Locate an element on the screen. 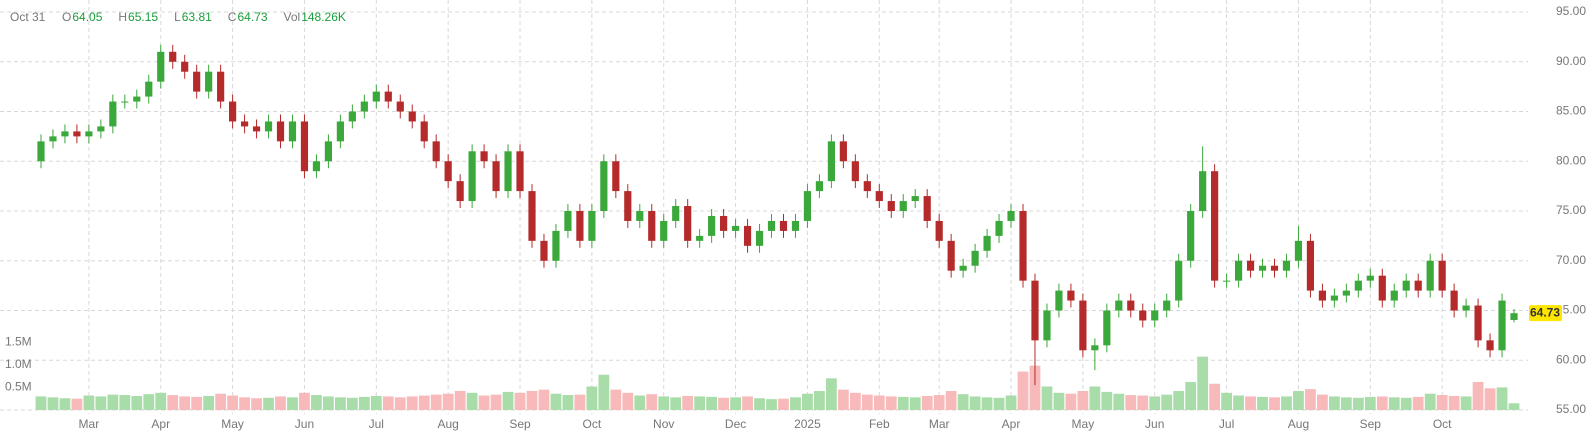 The height and width of the screenshot is (443, 1592). volume-tick-label: 1.0M is located at coordinates (18, 364).